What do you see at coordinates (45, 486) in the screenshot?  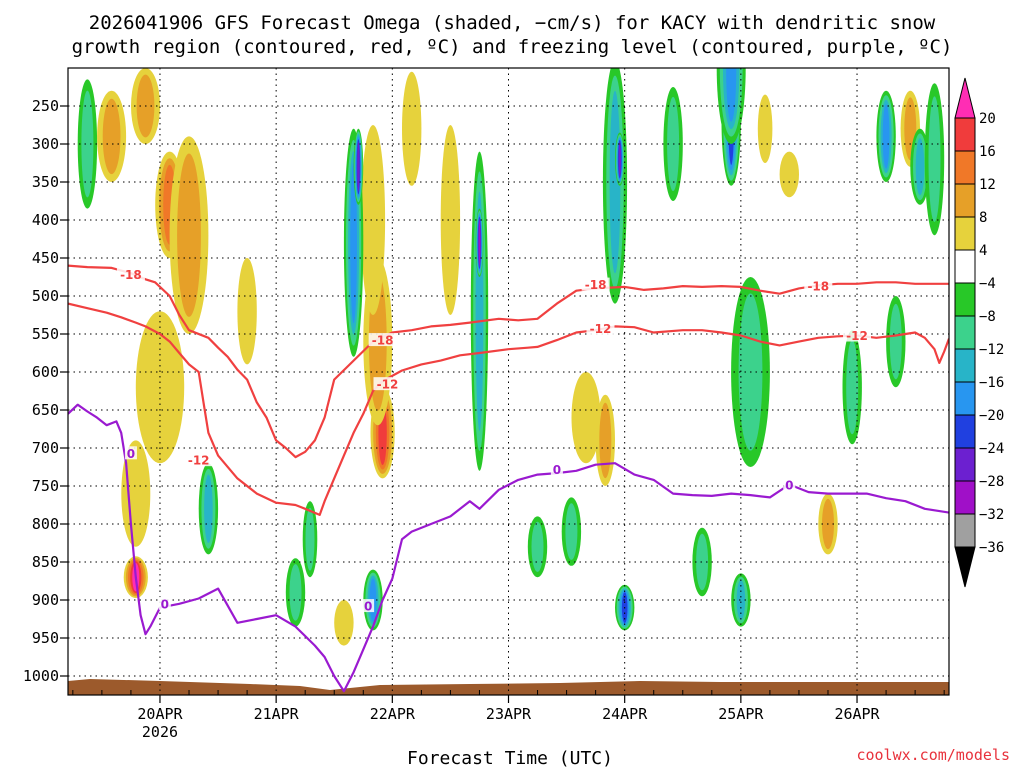 I see `y-tick-label: 750` at bounding box center [45, 486].